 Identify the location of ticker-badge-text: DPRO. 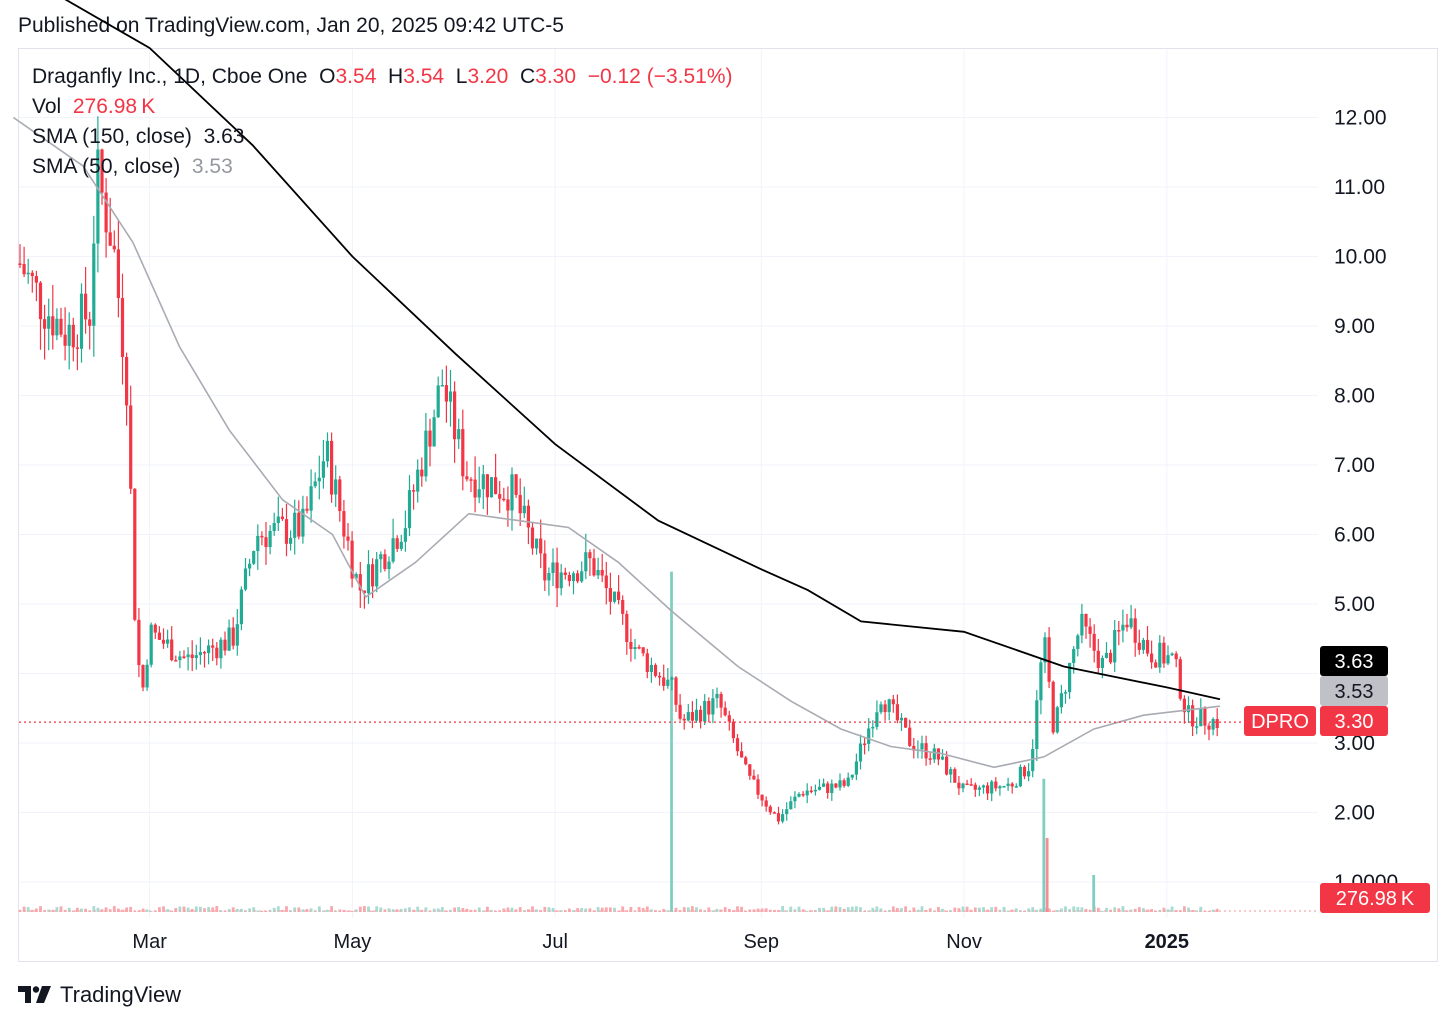
(1280, 722).